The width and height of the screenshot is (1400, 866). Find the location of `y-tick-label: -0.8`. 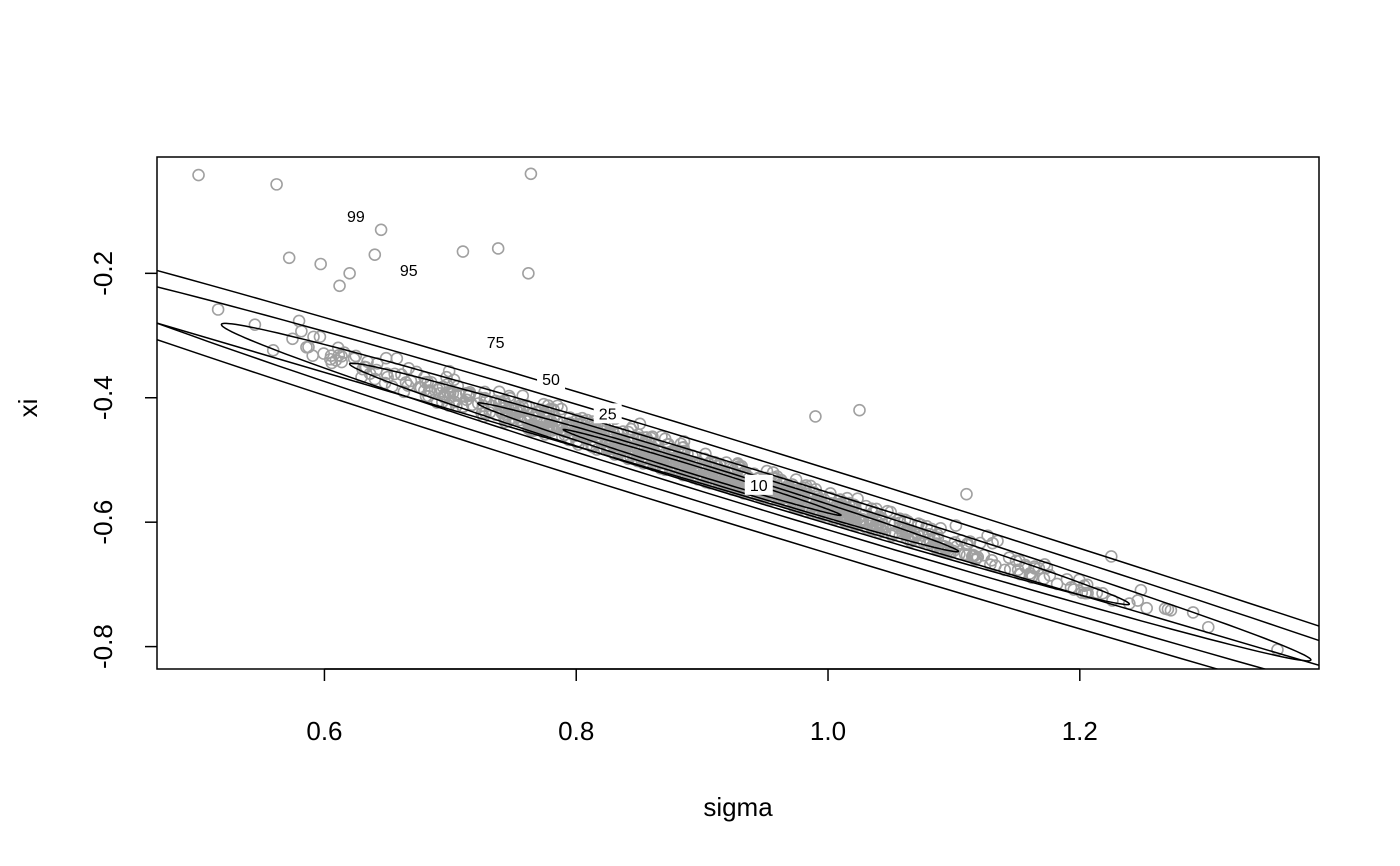

y-tick-label: -0.8 is located at coordinates (103, 646).